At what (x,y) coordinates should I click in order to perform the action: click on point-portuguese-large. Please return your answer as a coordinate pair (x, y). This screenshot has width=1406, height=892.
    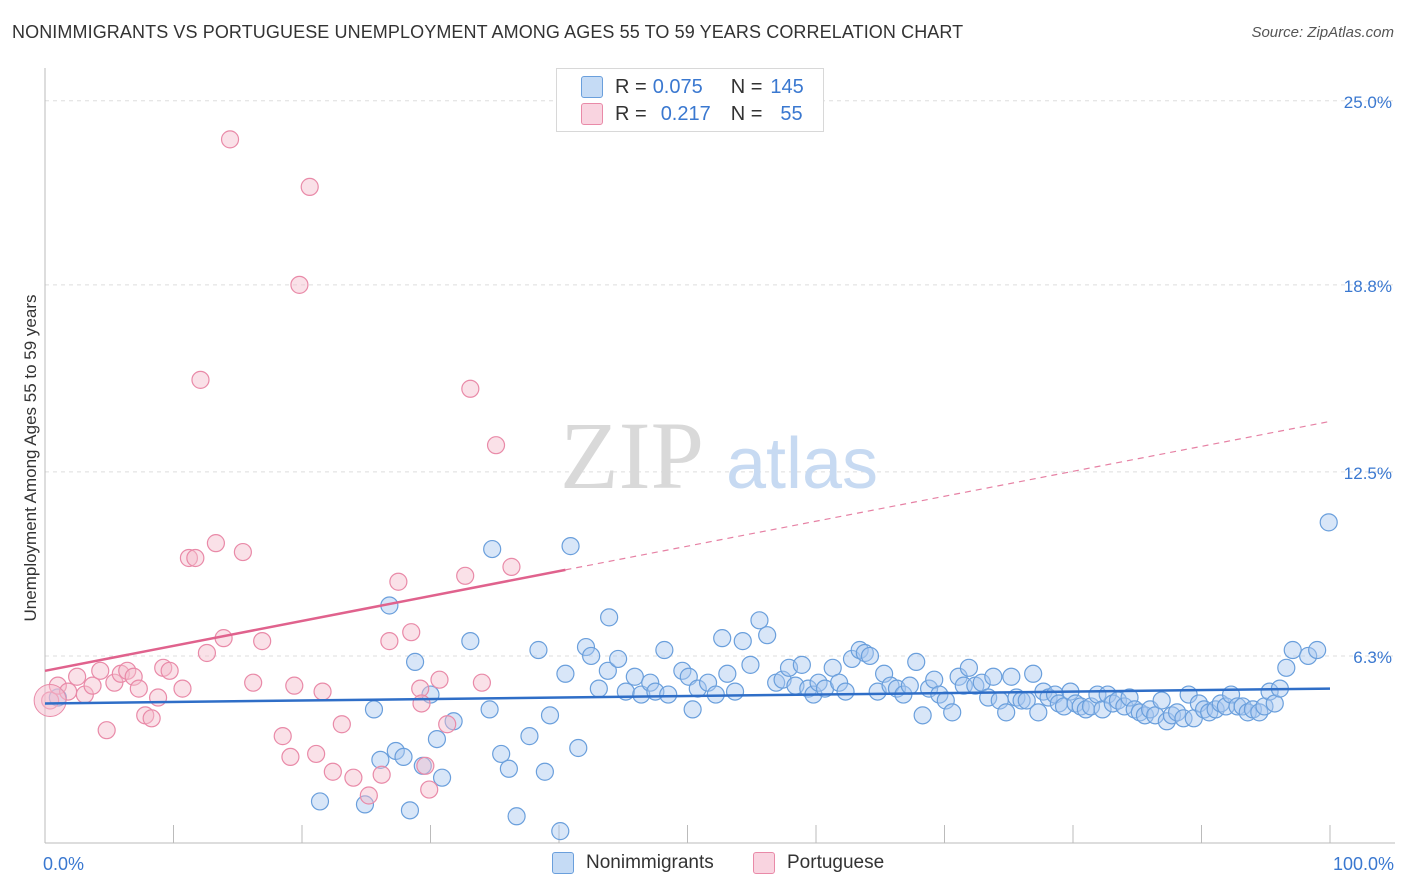
    Looking at the image, I should click on (50, 700).